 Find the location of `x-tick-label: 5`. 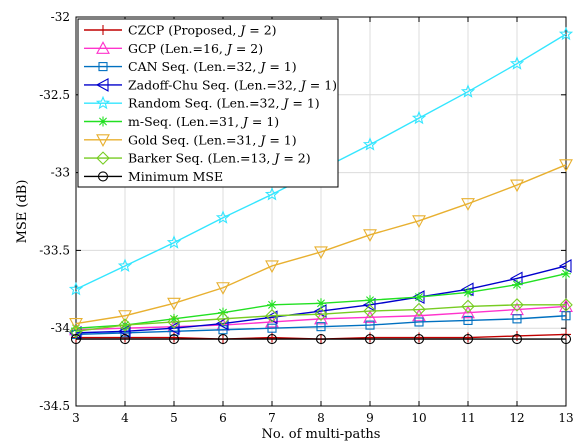

x-tick-label: 5 is located at coordinates (174, 418).